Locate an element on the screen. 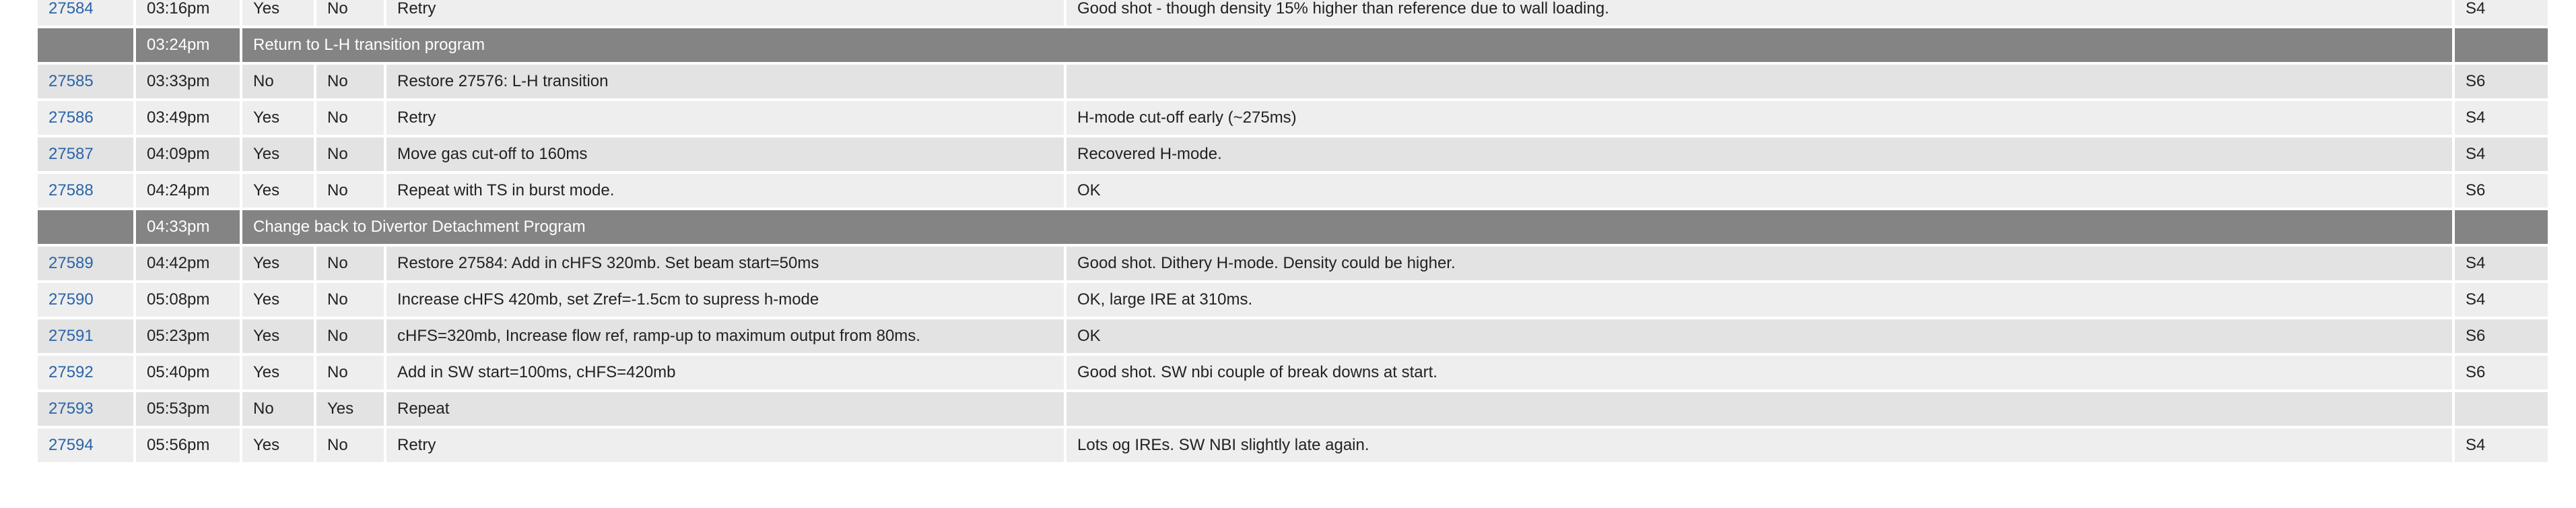 Image resolution: width=2576 pixels, height=508 pixels. section-title-cell: Return to L-H transition program is located at coordinates (1347, 46).